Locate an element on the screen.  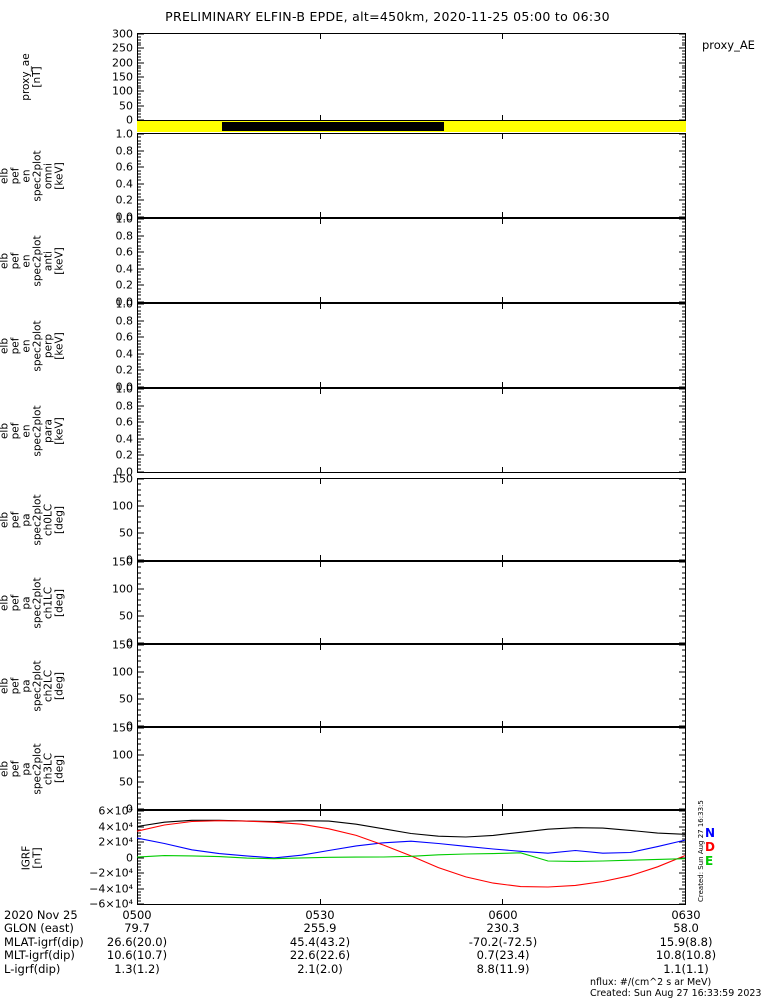
ytitle-line: pef is located at coordinates (15, 768).